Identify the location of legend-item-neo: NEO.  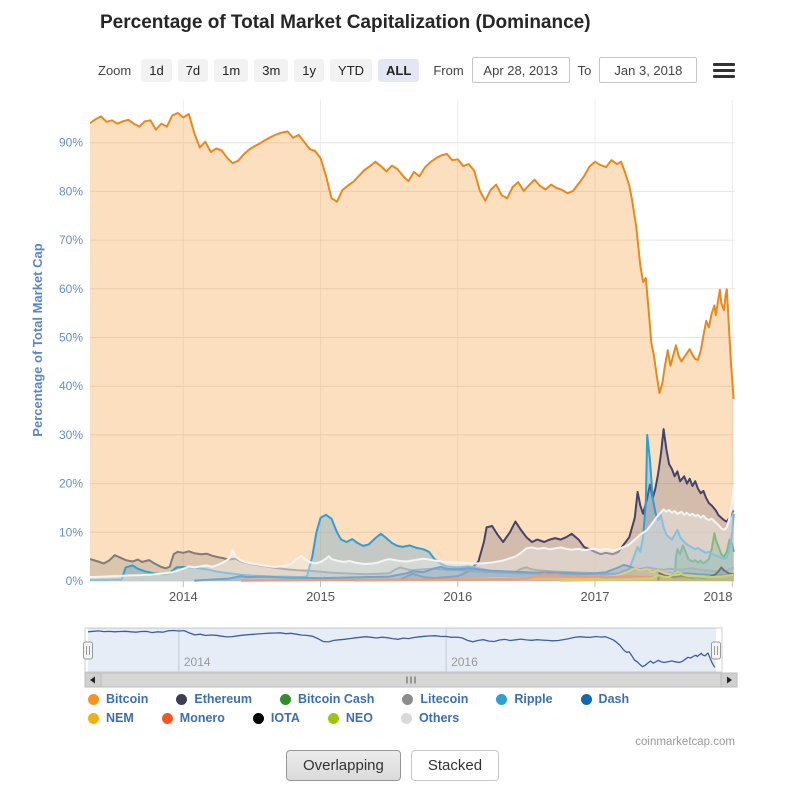
(350, 718).